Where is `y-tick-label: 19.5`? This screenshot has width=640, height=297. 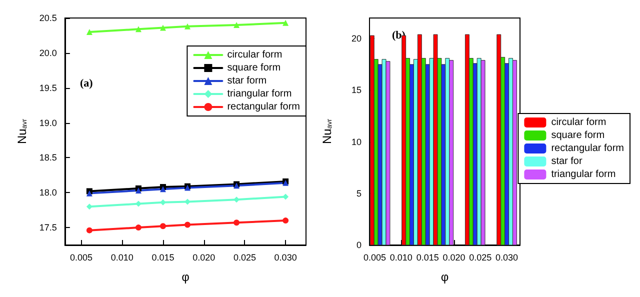
y-tick-label: 19.5 is located at coordinates (48, 87).